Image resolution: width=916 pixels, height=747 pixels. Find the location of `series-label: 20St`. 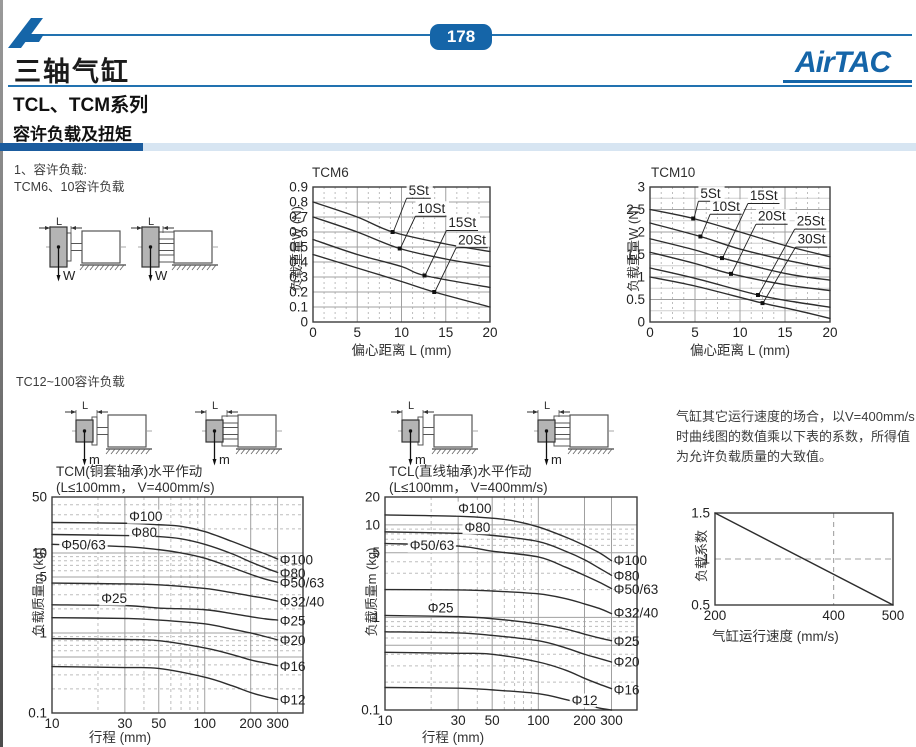

series-label: 20St is located at coordinates (772, 216).